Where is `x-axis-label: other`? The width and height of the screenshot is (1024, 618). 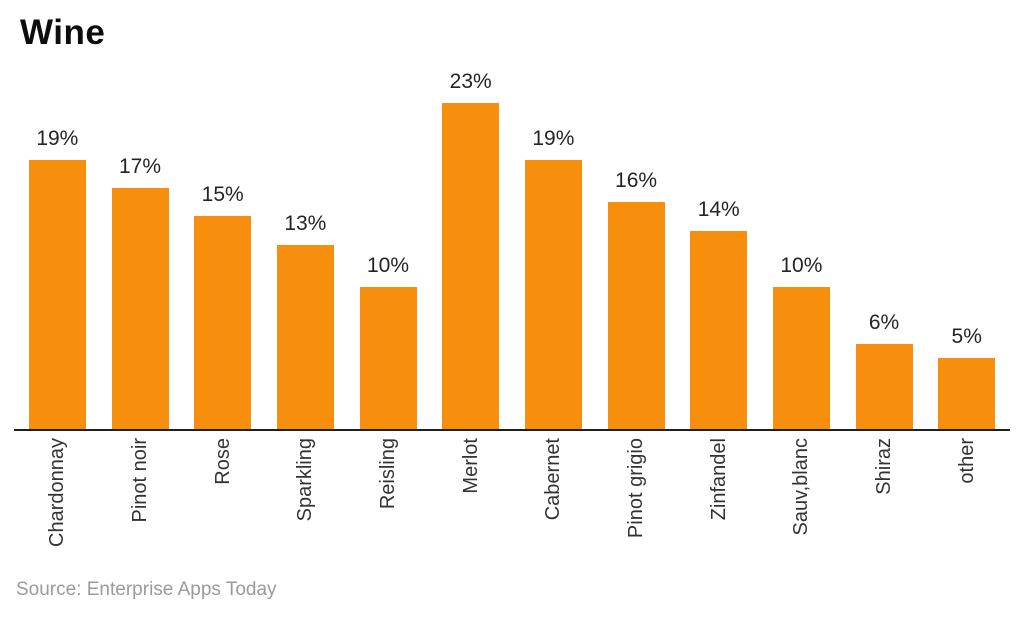 x-axis-label: other is located at coordinates (966, 461).